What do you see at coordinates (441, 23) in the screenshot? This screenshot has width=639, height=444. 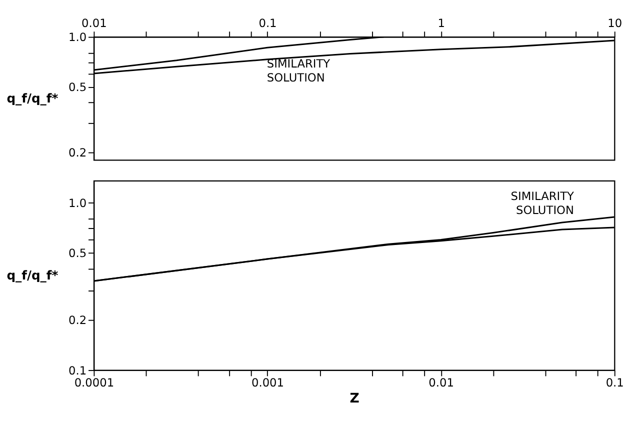 I see `x-tick-label: 1` at bounding box center [441, 23].